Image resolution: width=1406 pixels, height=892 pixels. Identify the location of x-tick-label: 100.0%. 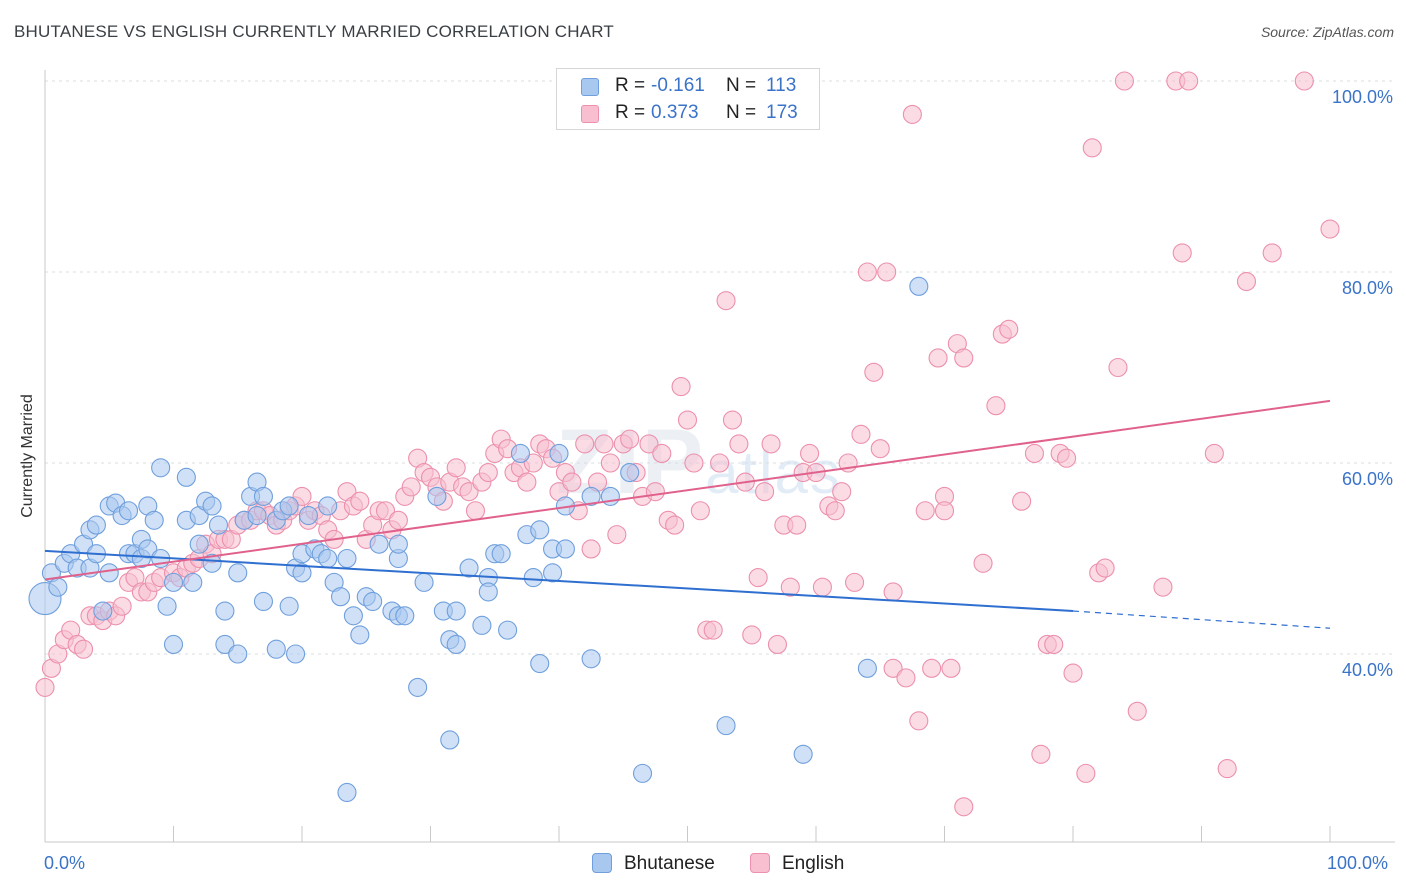
(1358, 863).